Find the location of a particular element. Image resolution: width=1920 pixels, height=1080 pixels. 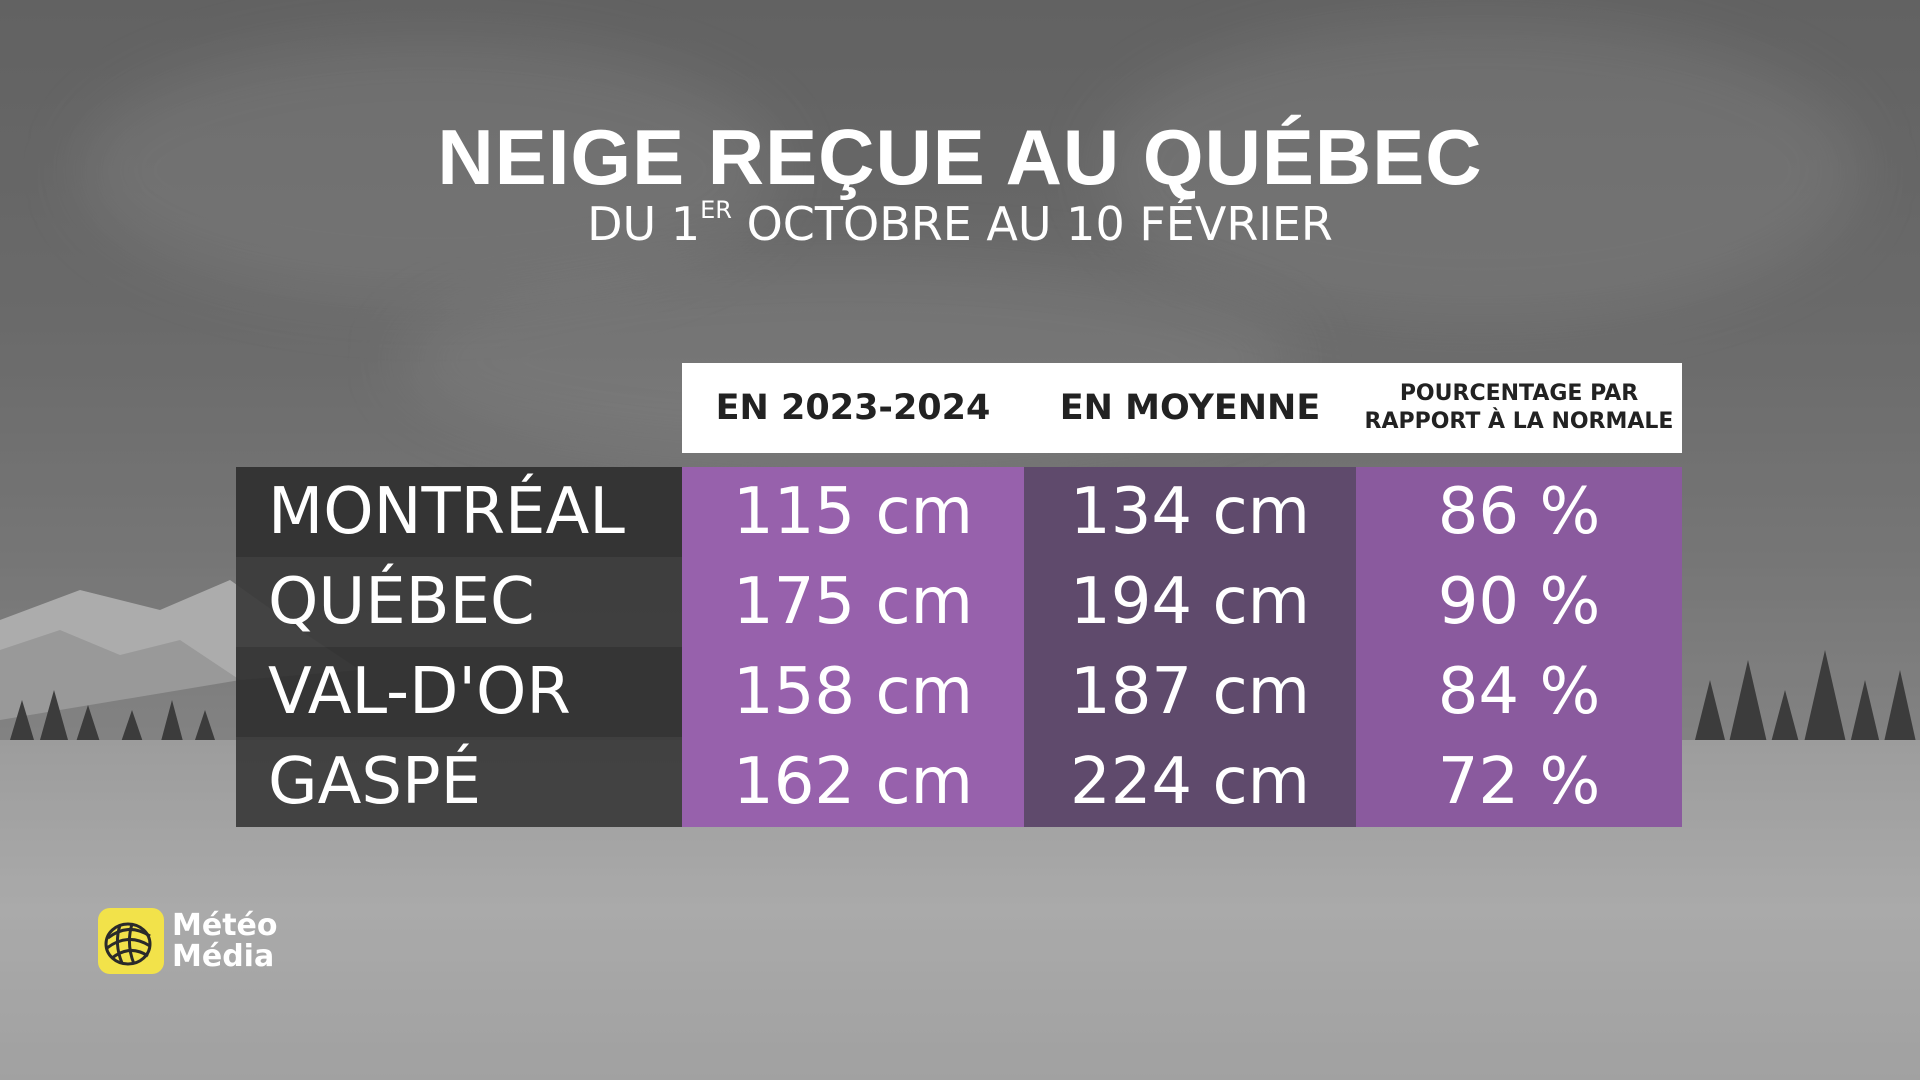

average-value: 224 cm is located at coordinates (1190, 782).